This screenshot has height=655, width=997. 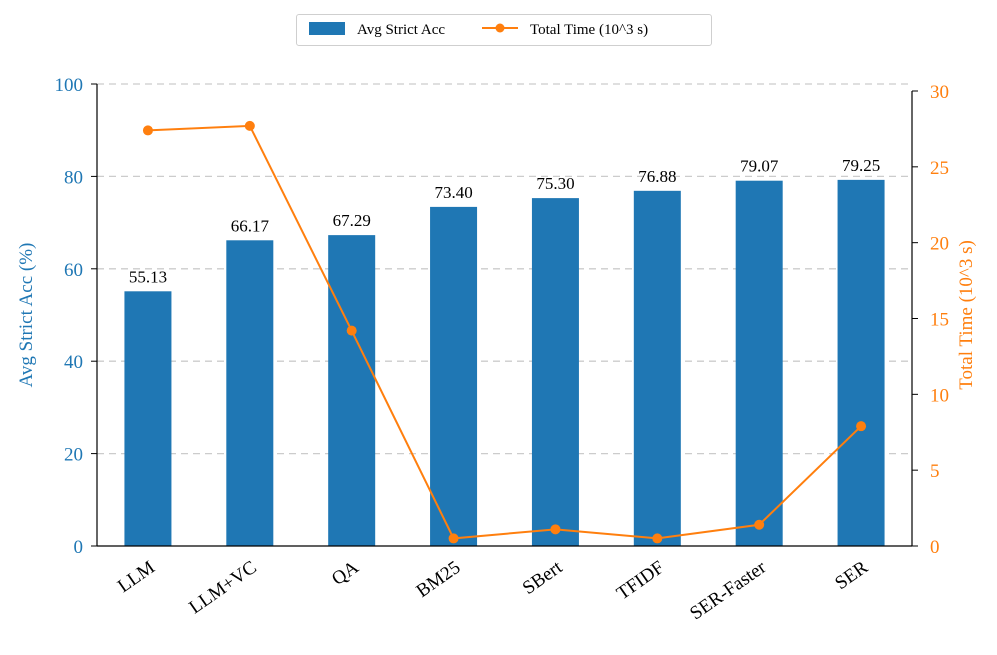 What do you see at coordinates (352, 220) in the screenshot?
I see `bar-value-label: 67.29` at bounding box center [352, 220].